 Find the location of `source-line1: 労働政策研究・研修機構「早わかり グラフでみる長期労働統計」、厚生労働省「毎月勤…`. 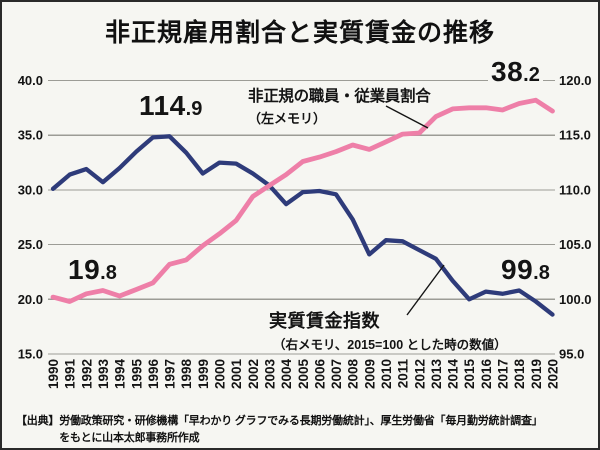

source-line1: 労働政策研究・研修機構「早わかり グラフでみる長期労働統計」、厚生労働省「毎月勤… is located at coordinates (301, 421).